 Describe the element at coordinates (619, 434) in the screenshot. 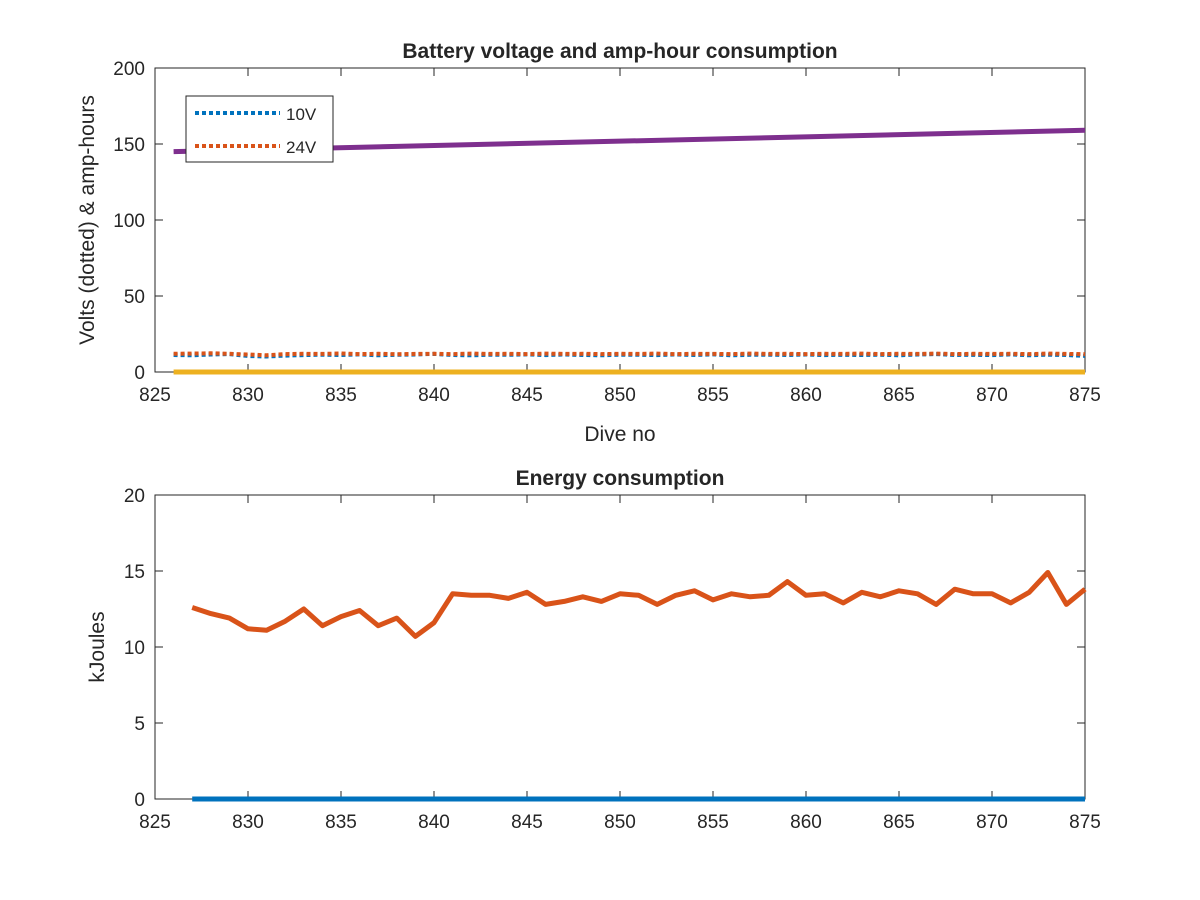

I see `voltage-chart-x-axis-label: Dive no` at that location.